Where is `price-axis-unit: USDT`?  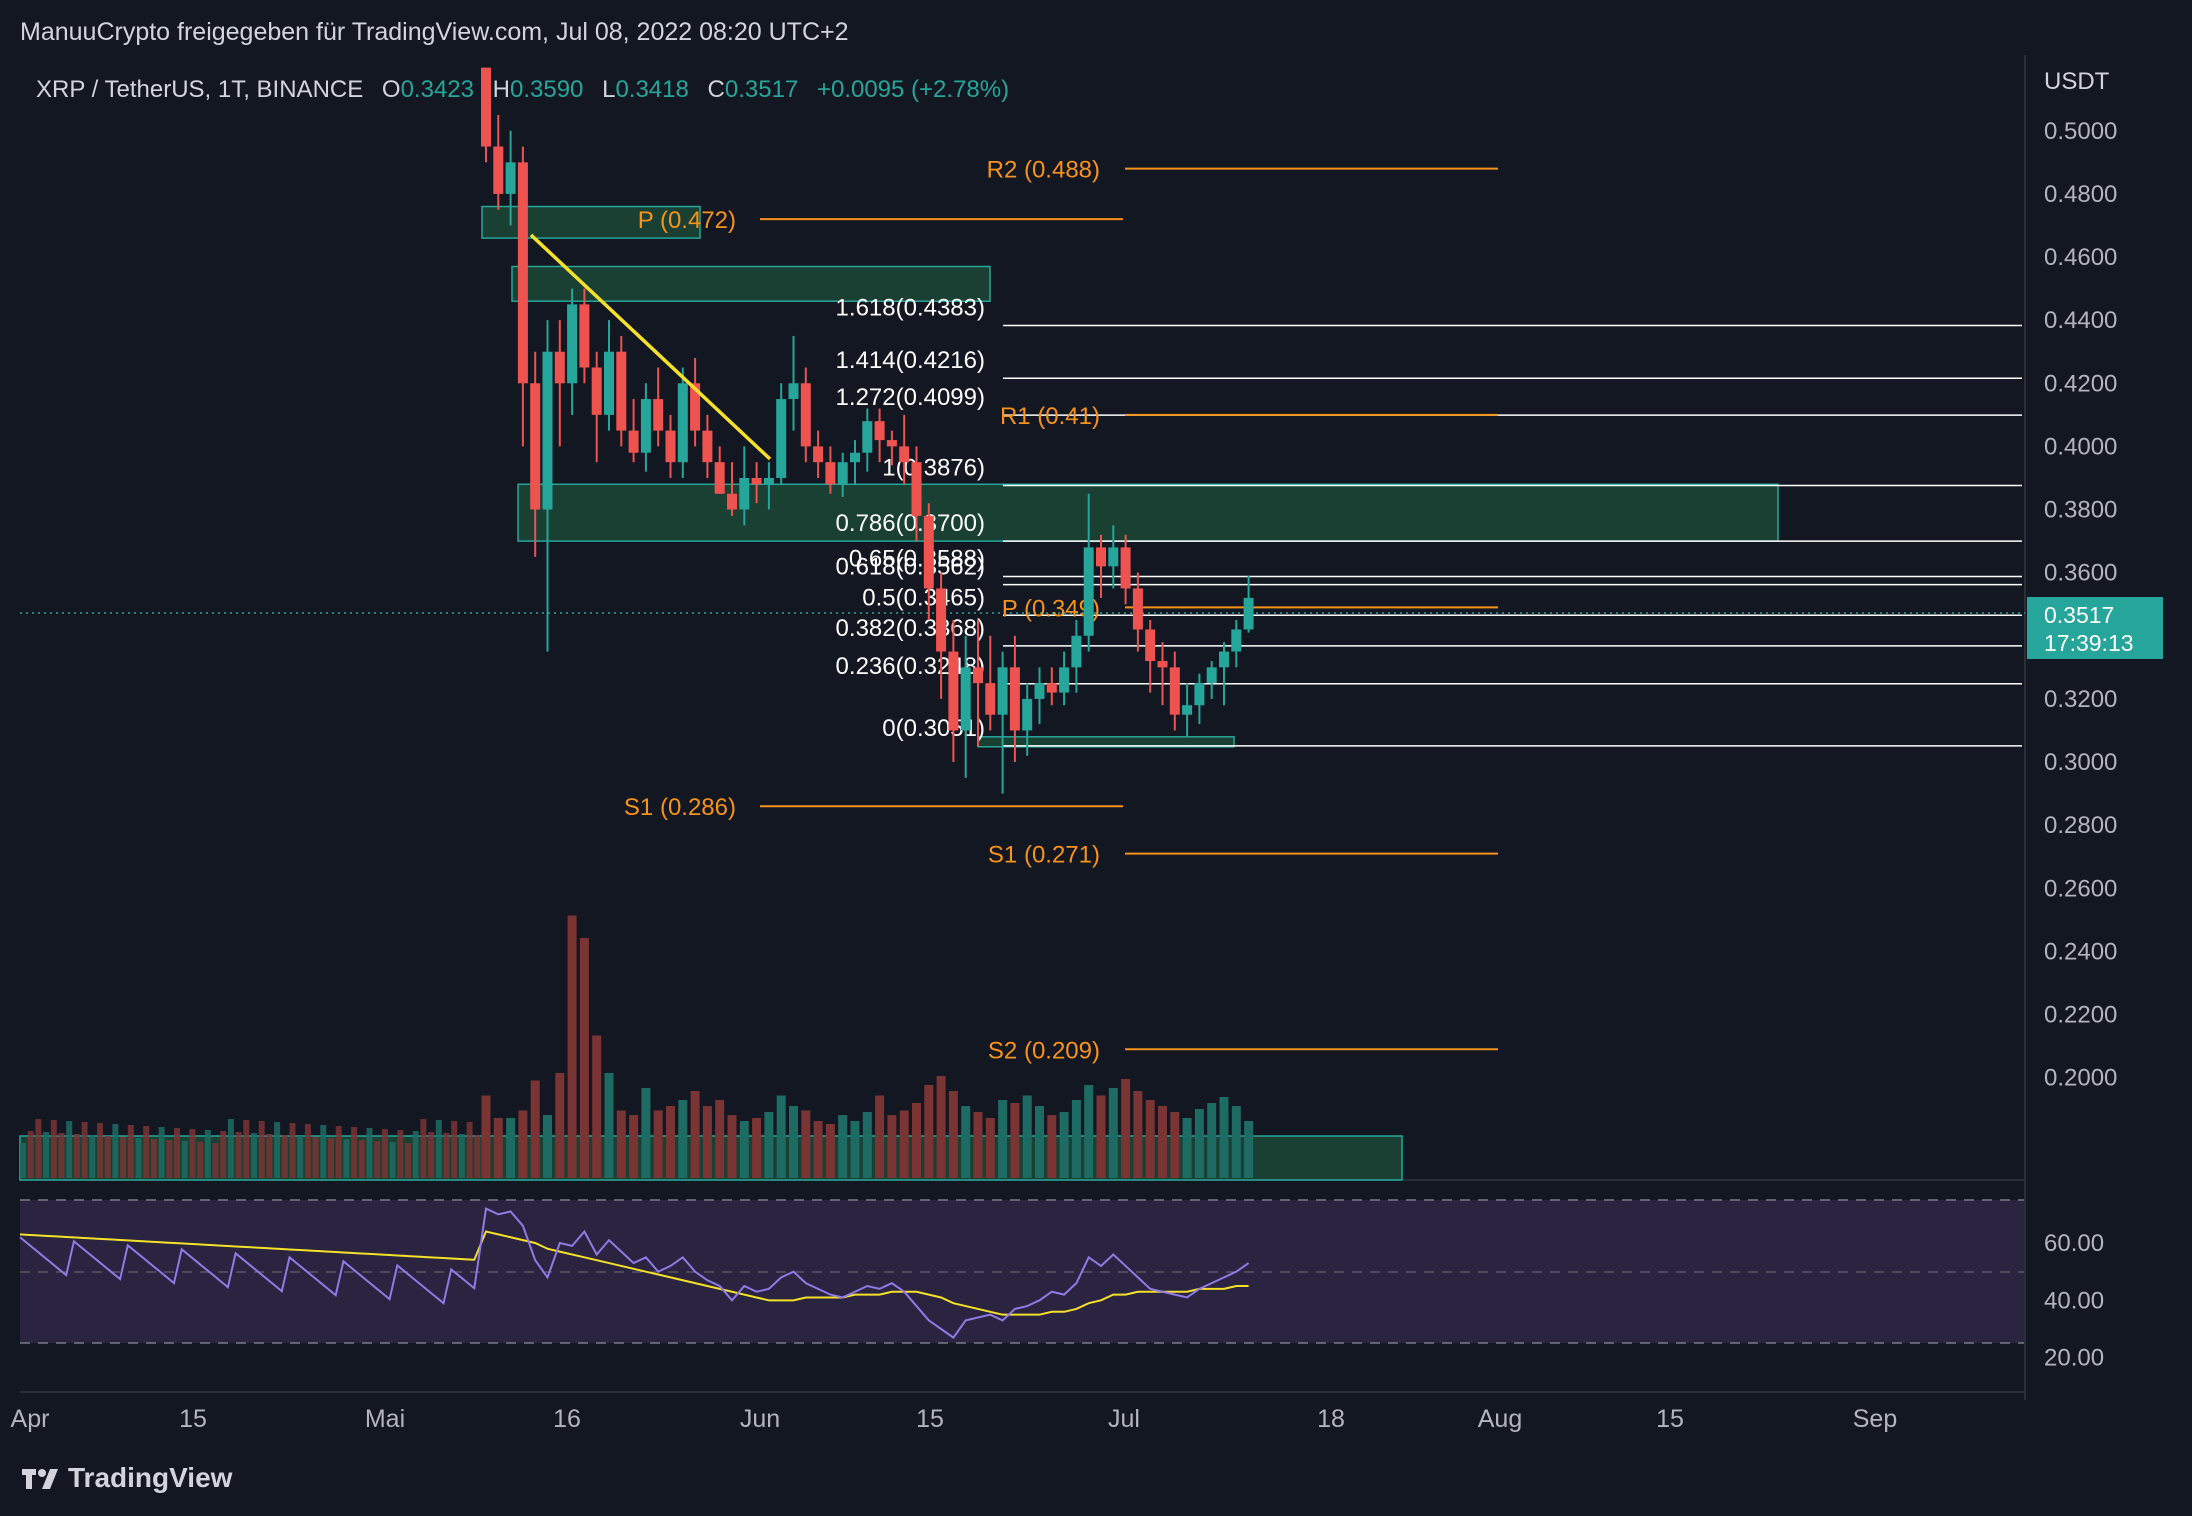 price-axis-unit: USDT is located at coordinates (2077, 81).